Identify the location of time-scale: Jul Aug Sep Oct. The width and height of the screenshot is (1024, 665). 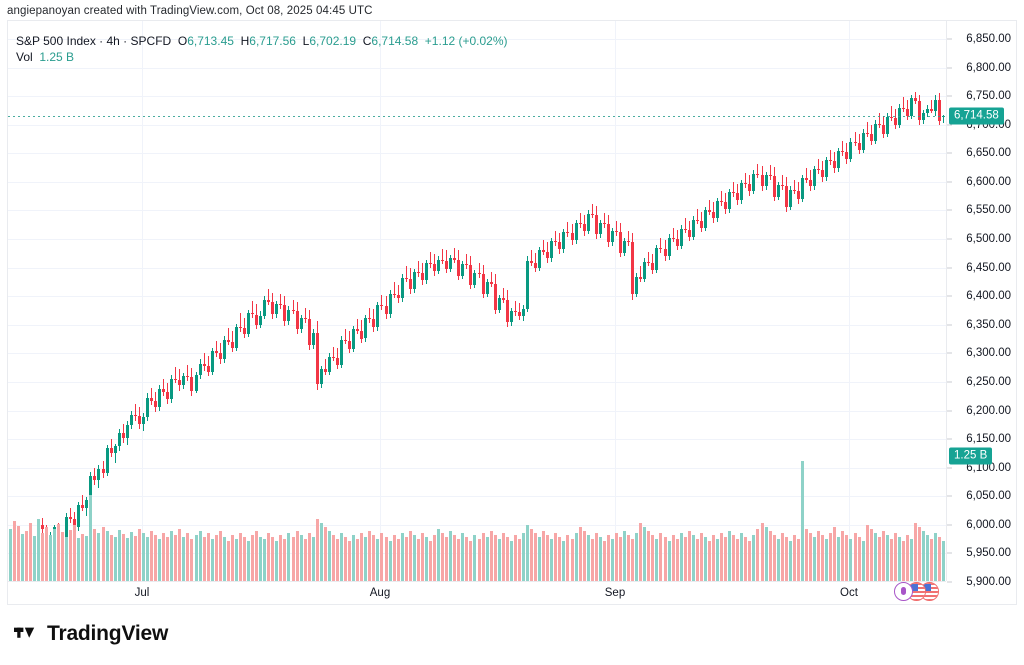
(477, 593).